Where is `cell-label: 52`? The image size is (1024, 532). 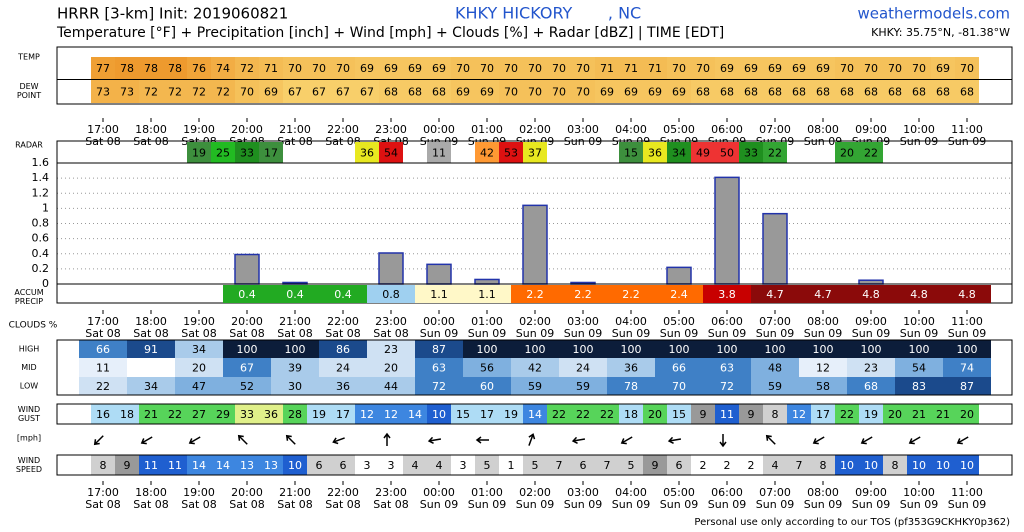
cell-label: 52 is located at coordinates (247, 386).